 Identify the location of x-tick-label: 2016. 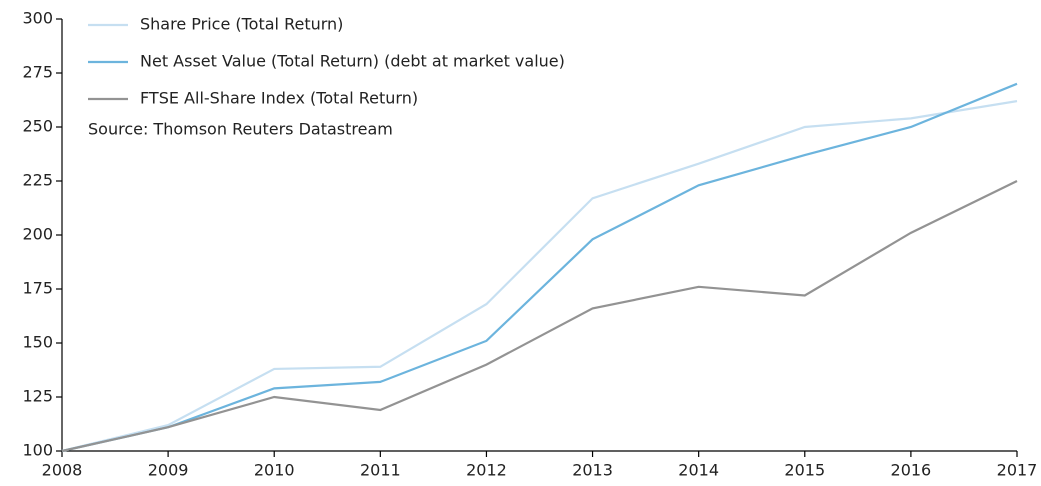
(911, 470).